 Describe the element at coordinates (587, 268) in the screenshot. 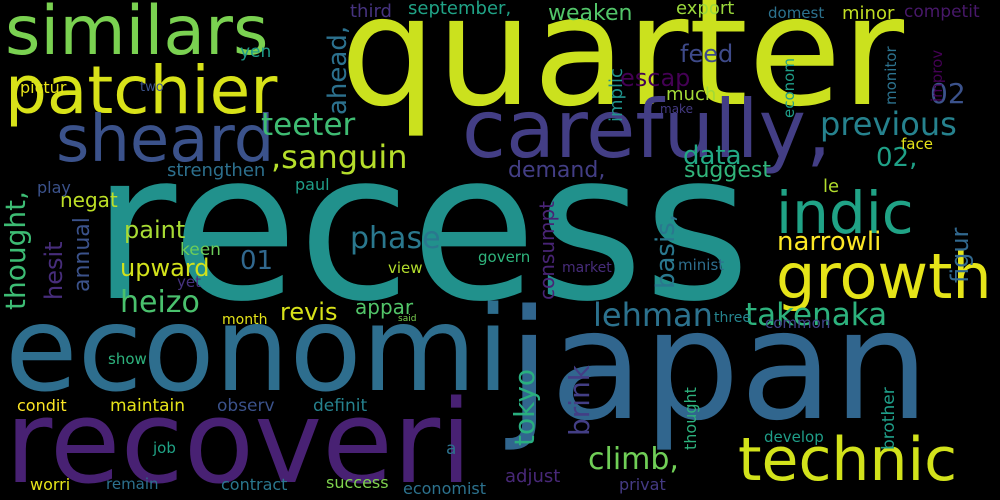

I see `word-market: market` at that location.